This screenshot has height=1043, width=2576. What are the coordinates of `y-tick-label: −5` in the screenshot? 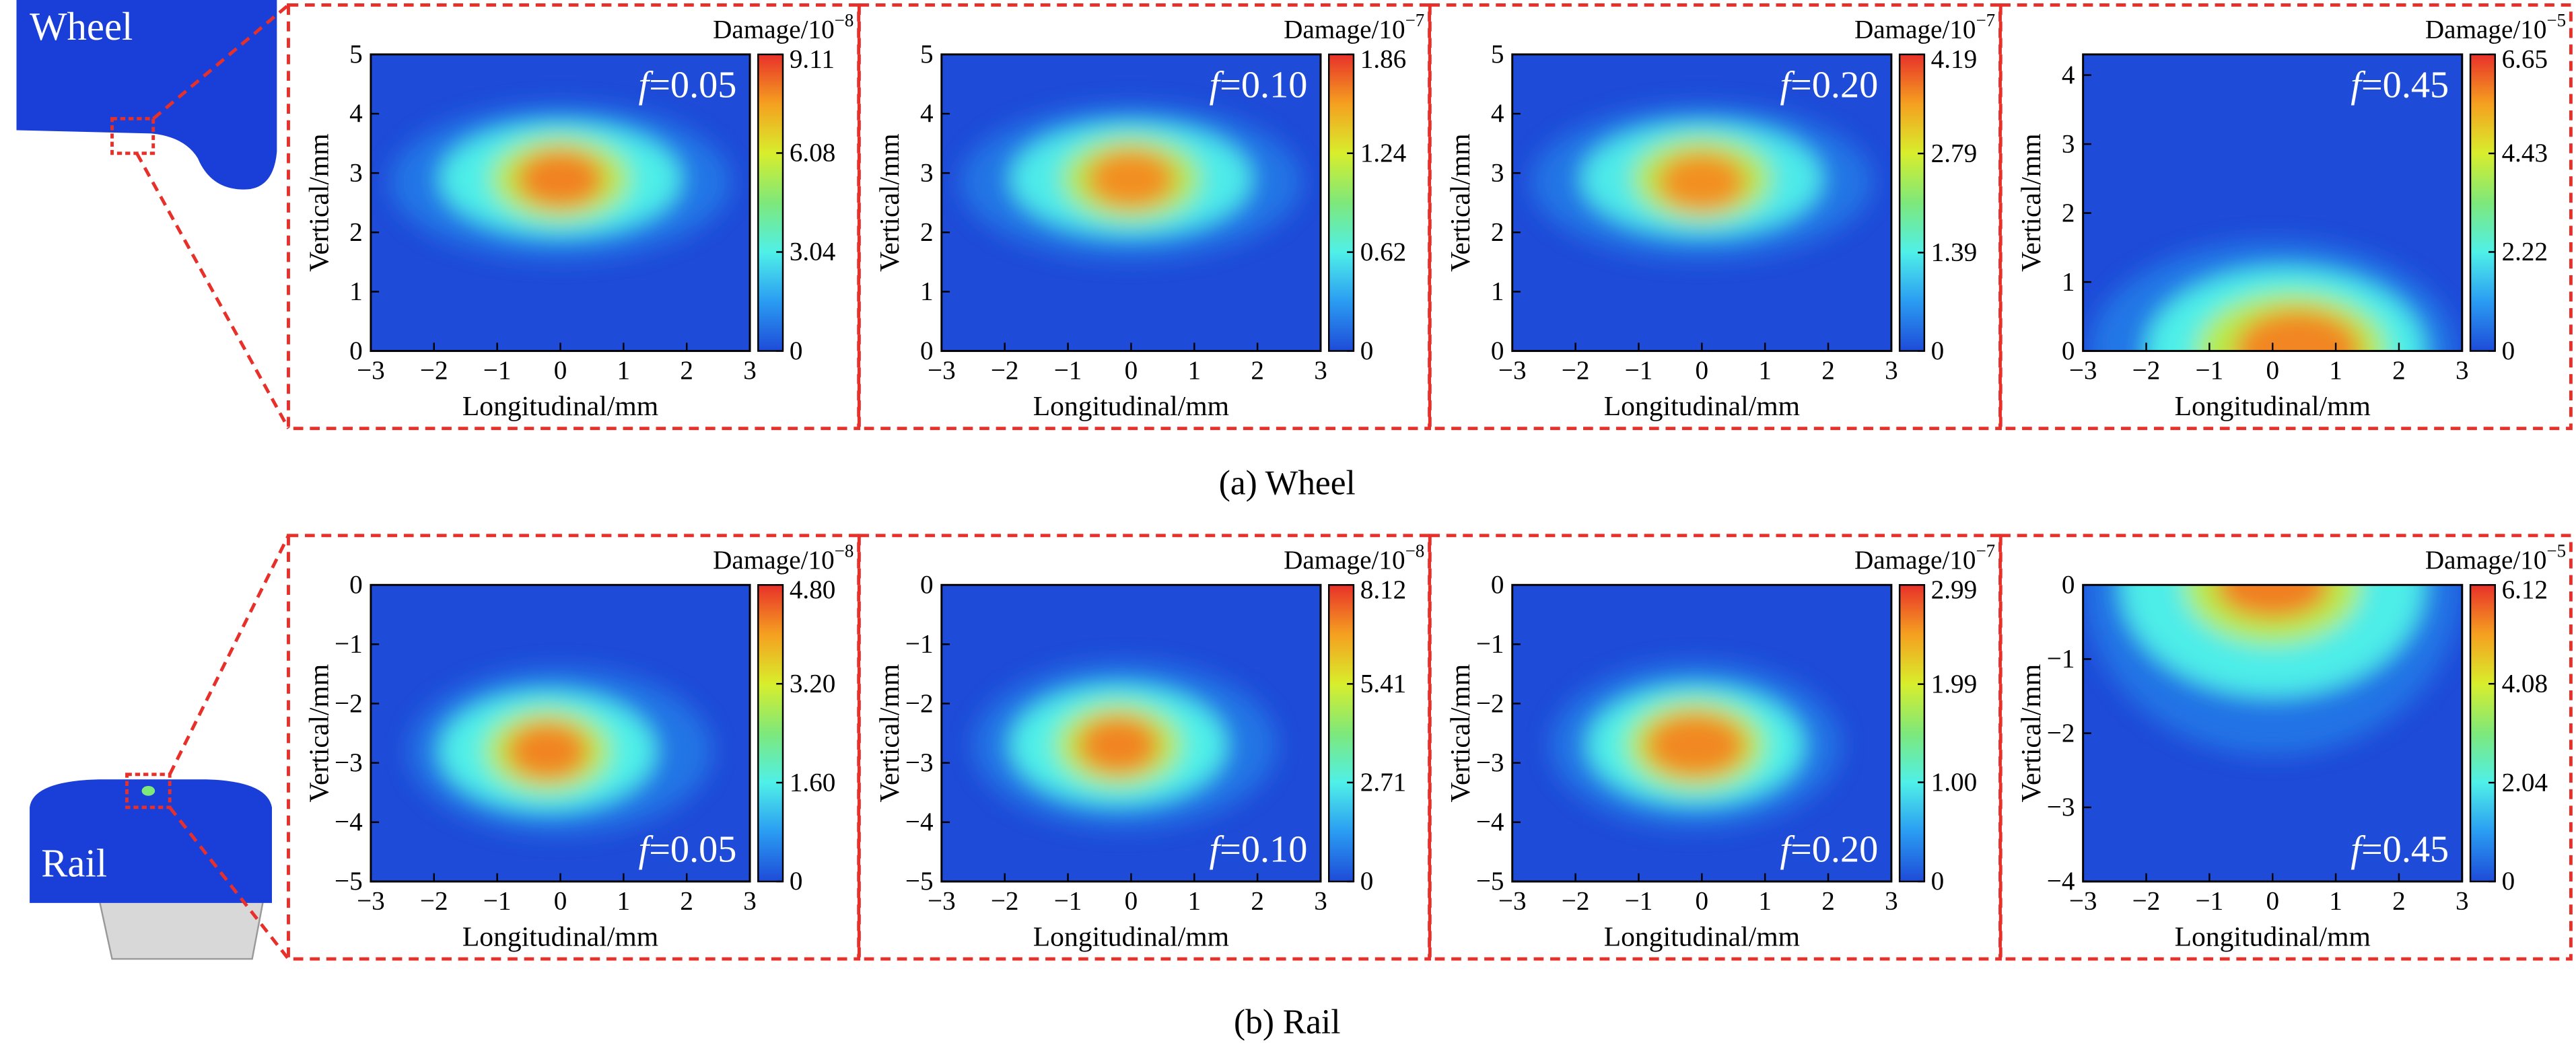 It's located at (349, 881).